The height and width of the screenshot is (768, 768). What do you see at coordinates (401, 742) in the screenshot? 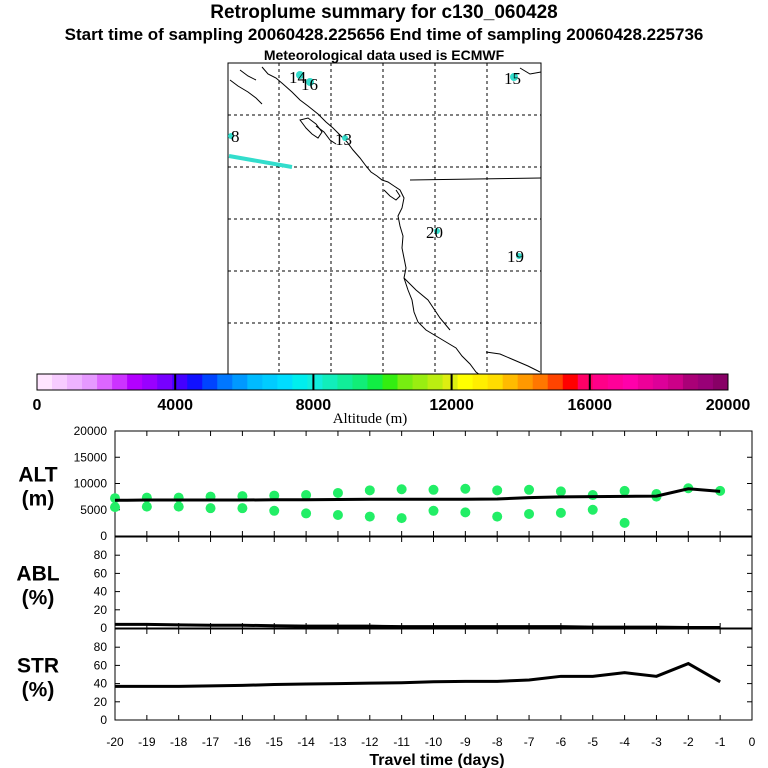
I see `x-tick-label: -11` at bounding box center [401, 742].